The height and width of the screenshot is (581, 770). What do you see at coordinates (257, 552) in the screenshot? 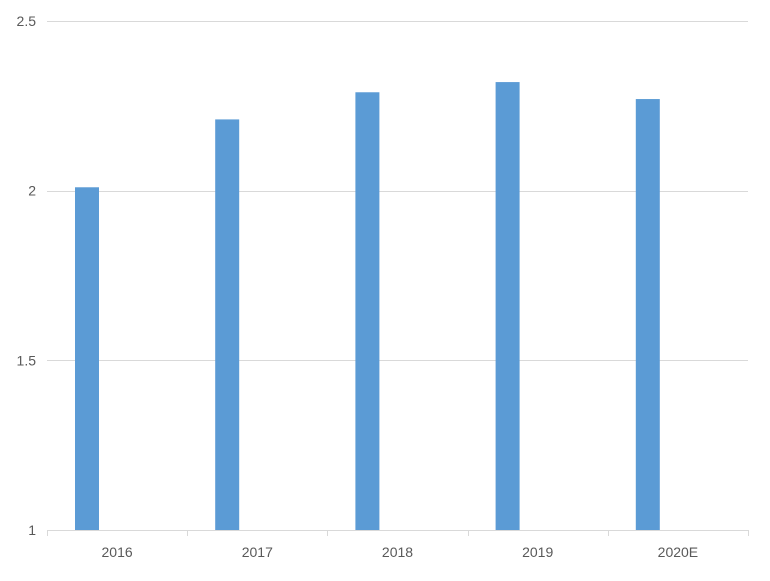
I see `x-tick-label: 2017` at bounding box center [257, 552].